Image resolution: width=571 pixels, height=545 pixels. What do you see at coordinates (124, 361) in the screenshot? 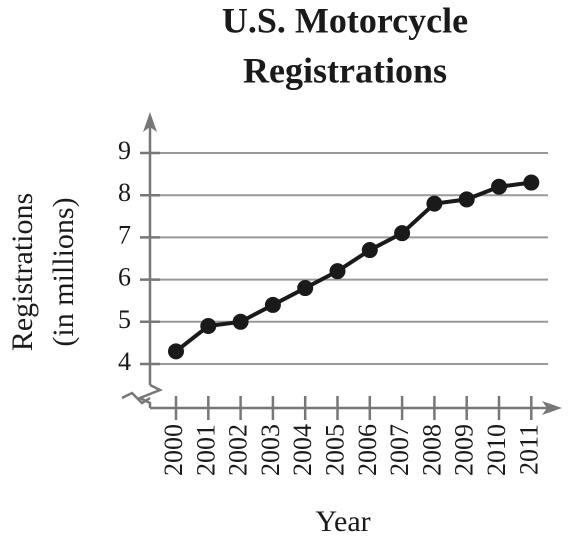
I see `y-tick-label: 4` at bounding box center [124, 361].